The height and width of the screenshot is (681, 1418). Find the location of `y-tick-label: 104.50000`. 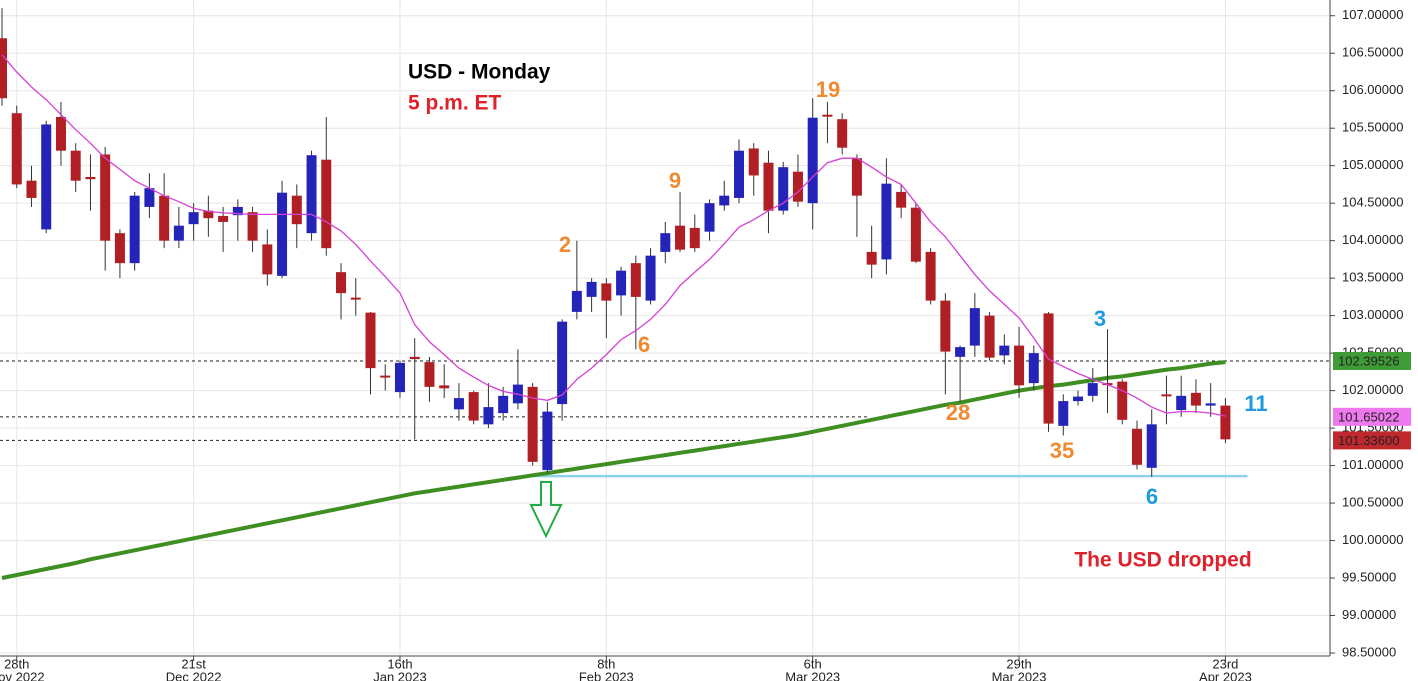

y-tick-label: 104.50000 is located at coordinates (1372, 202).